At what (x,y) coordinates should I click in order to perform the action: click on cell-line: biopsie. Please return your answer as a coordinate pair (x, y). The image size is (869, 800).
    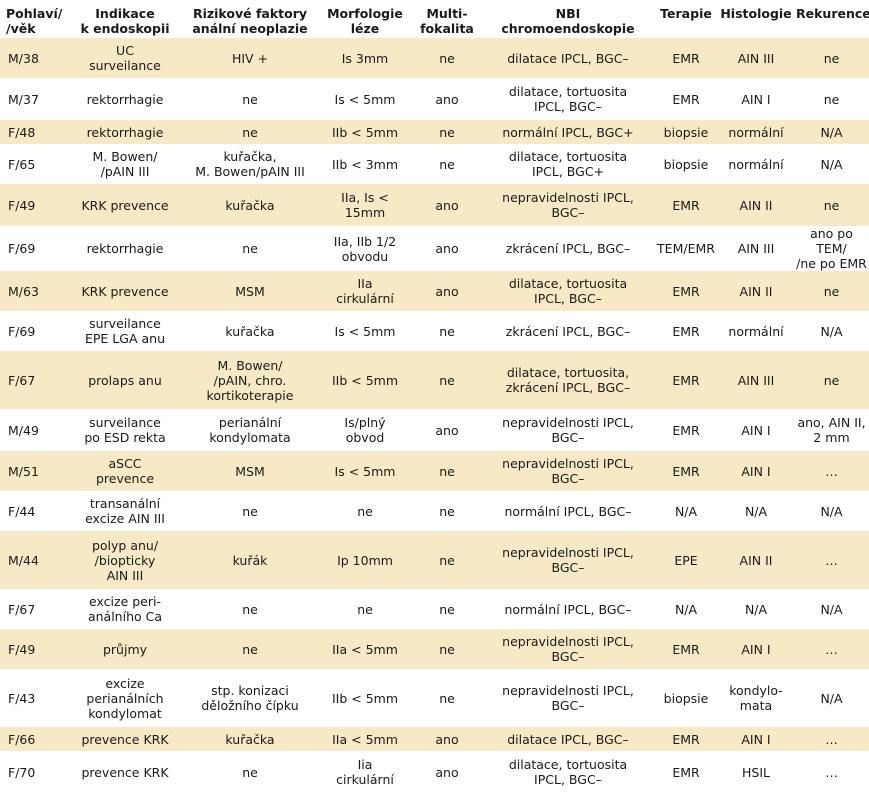
    Looking at the image, I should click on (686, 164).